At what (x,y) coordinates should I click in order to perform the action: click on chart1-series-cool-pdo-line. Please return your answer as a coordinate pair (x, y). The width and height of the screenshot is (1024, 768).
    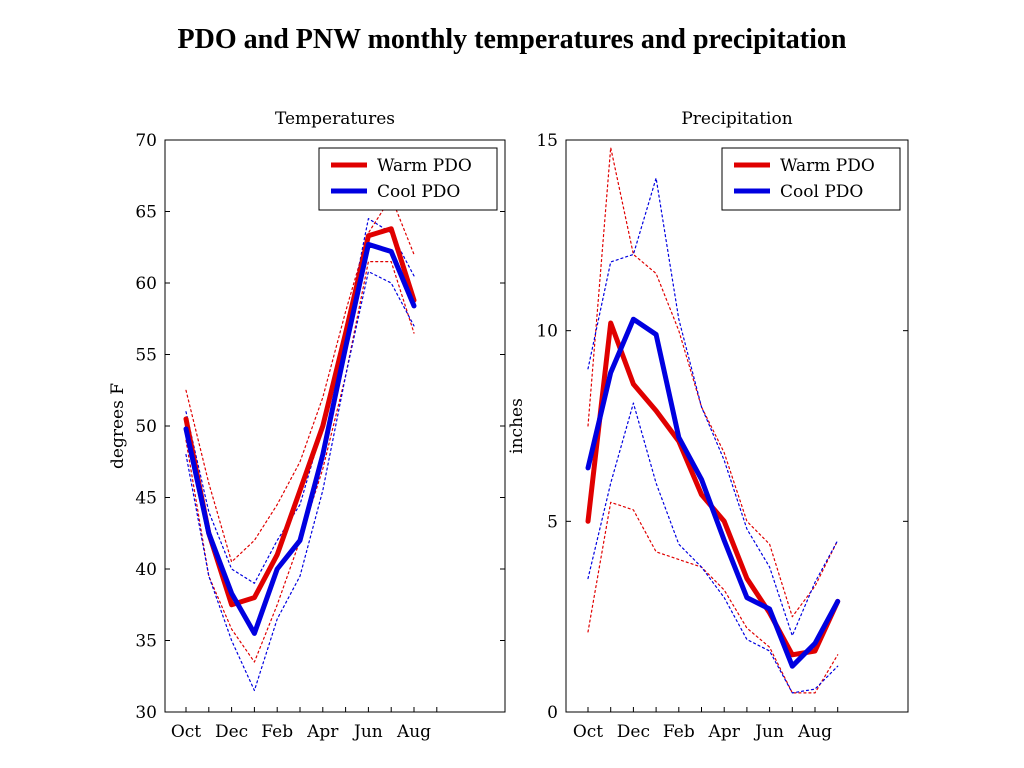
    Looking at the image, I should click on (300, 438).